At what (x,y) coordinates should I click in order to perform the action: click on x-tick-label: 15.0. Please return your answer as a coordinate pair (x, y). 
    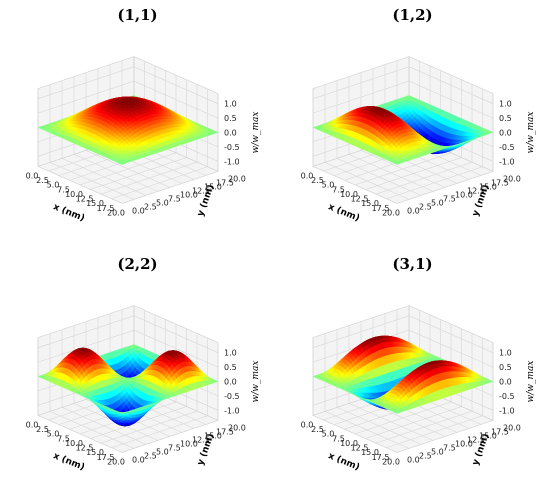
    Looking at the image, I should click on (95, 203).